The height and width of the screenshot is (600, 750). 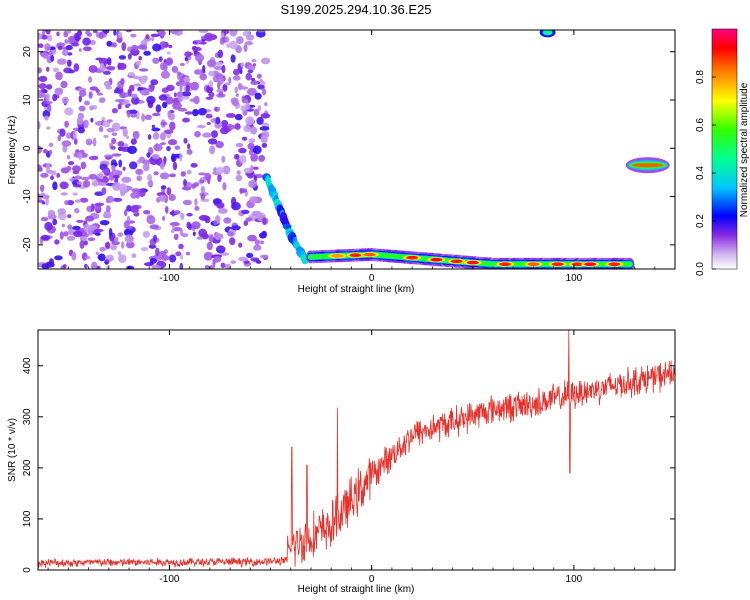 I want to click on spectrogram-y-axis-title: Frequency (Hz), so click(x=12, y=150).